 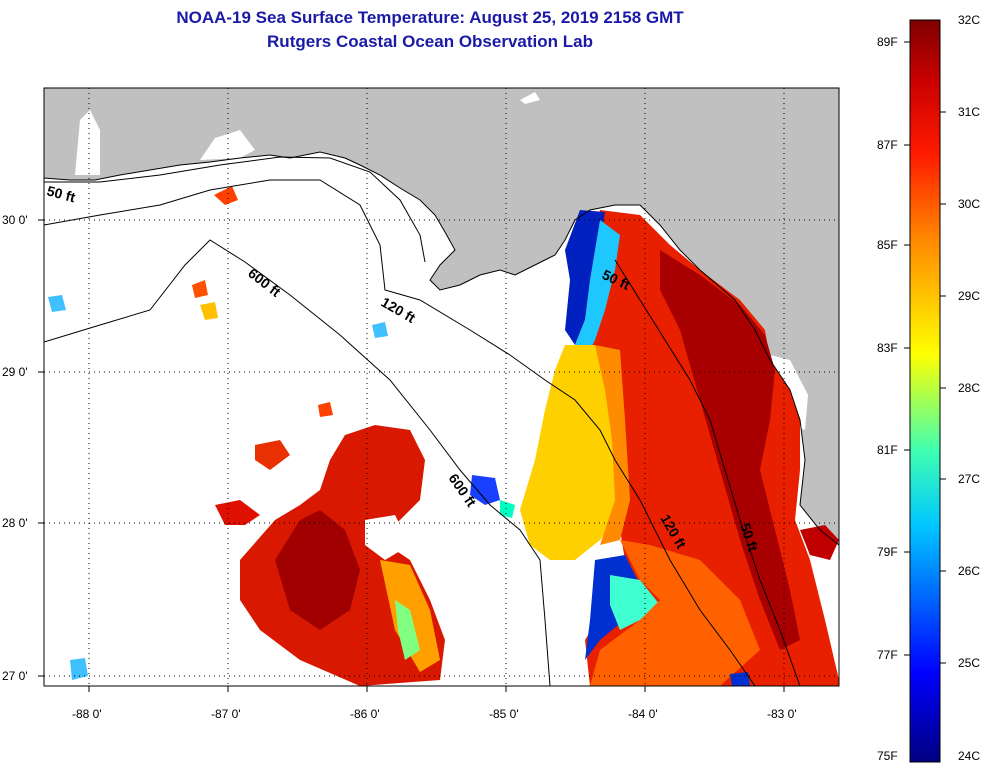 I want to click on lon-label: -86 0', so click(x=365, y=714).